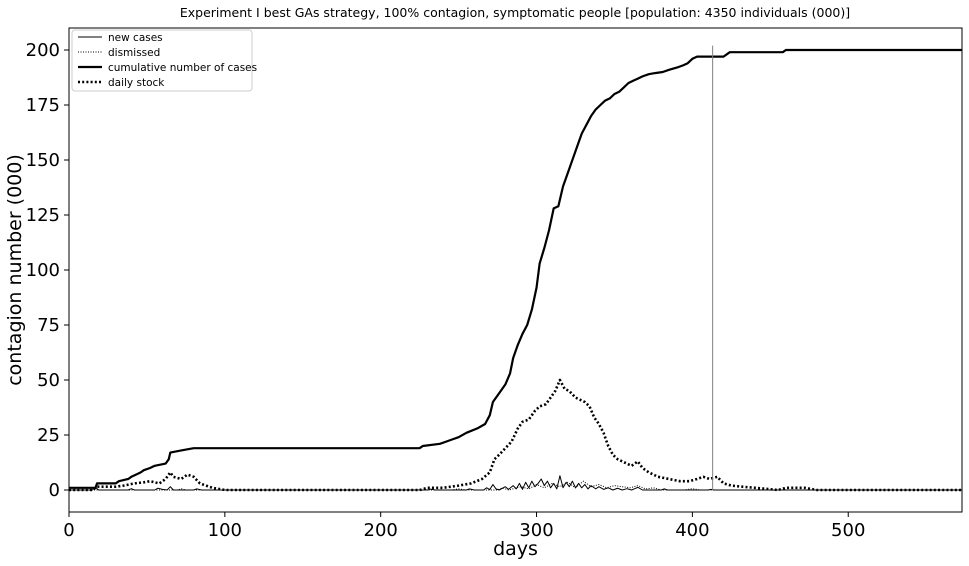 The width and height of the screenshot is (969, 566). I want to click on y-tick-label: 150, so click(43, 160).